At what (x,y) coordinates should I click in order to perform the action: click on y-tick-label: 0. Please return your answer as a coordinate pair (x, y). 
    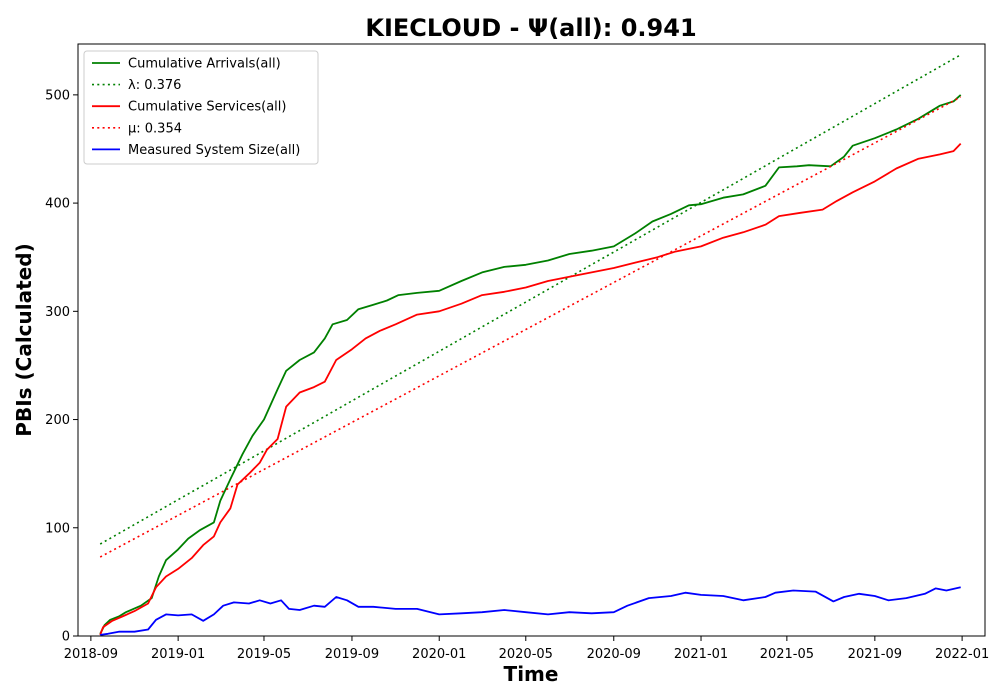
    Looking at the image, I should click on (66, 637).